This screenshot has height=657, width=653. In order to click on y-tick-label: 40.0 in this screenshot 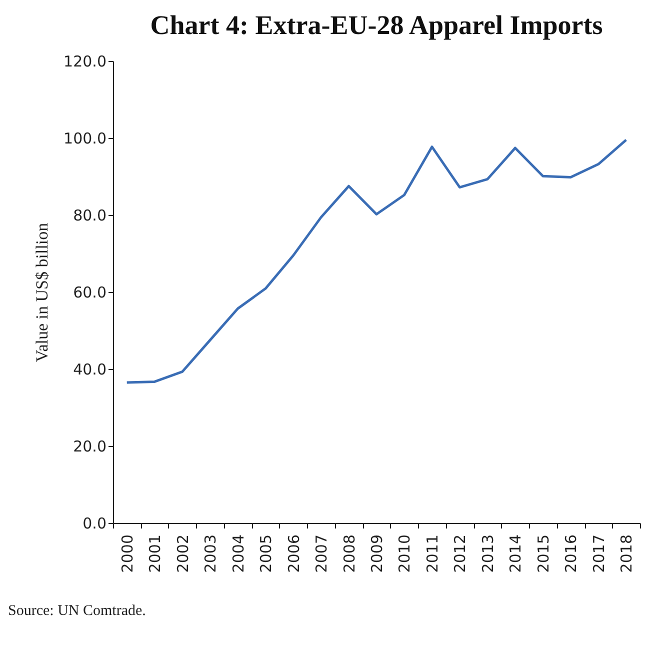, I will do `click(89, 369)`.